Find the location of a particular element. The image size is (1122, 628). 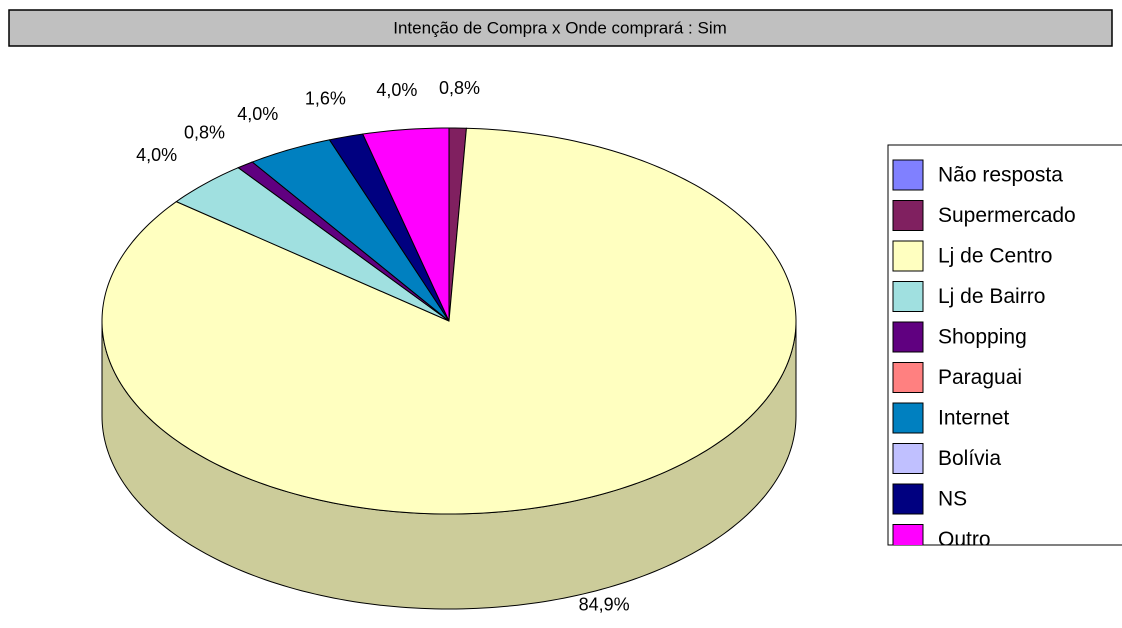

data-label: 84,9% is located at coordinates (604, 604).